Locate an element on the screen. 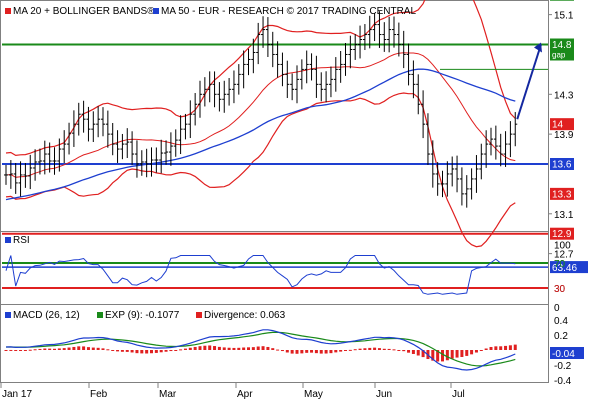 This screenshot has width=590, height=400. macd-y-tick-label: 0.4 is located at coordinates (561, 321).